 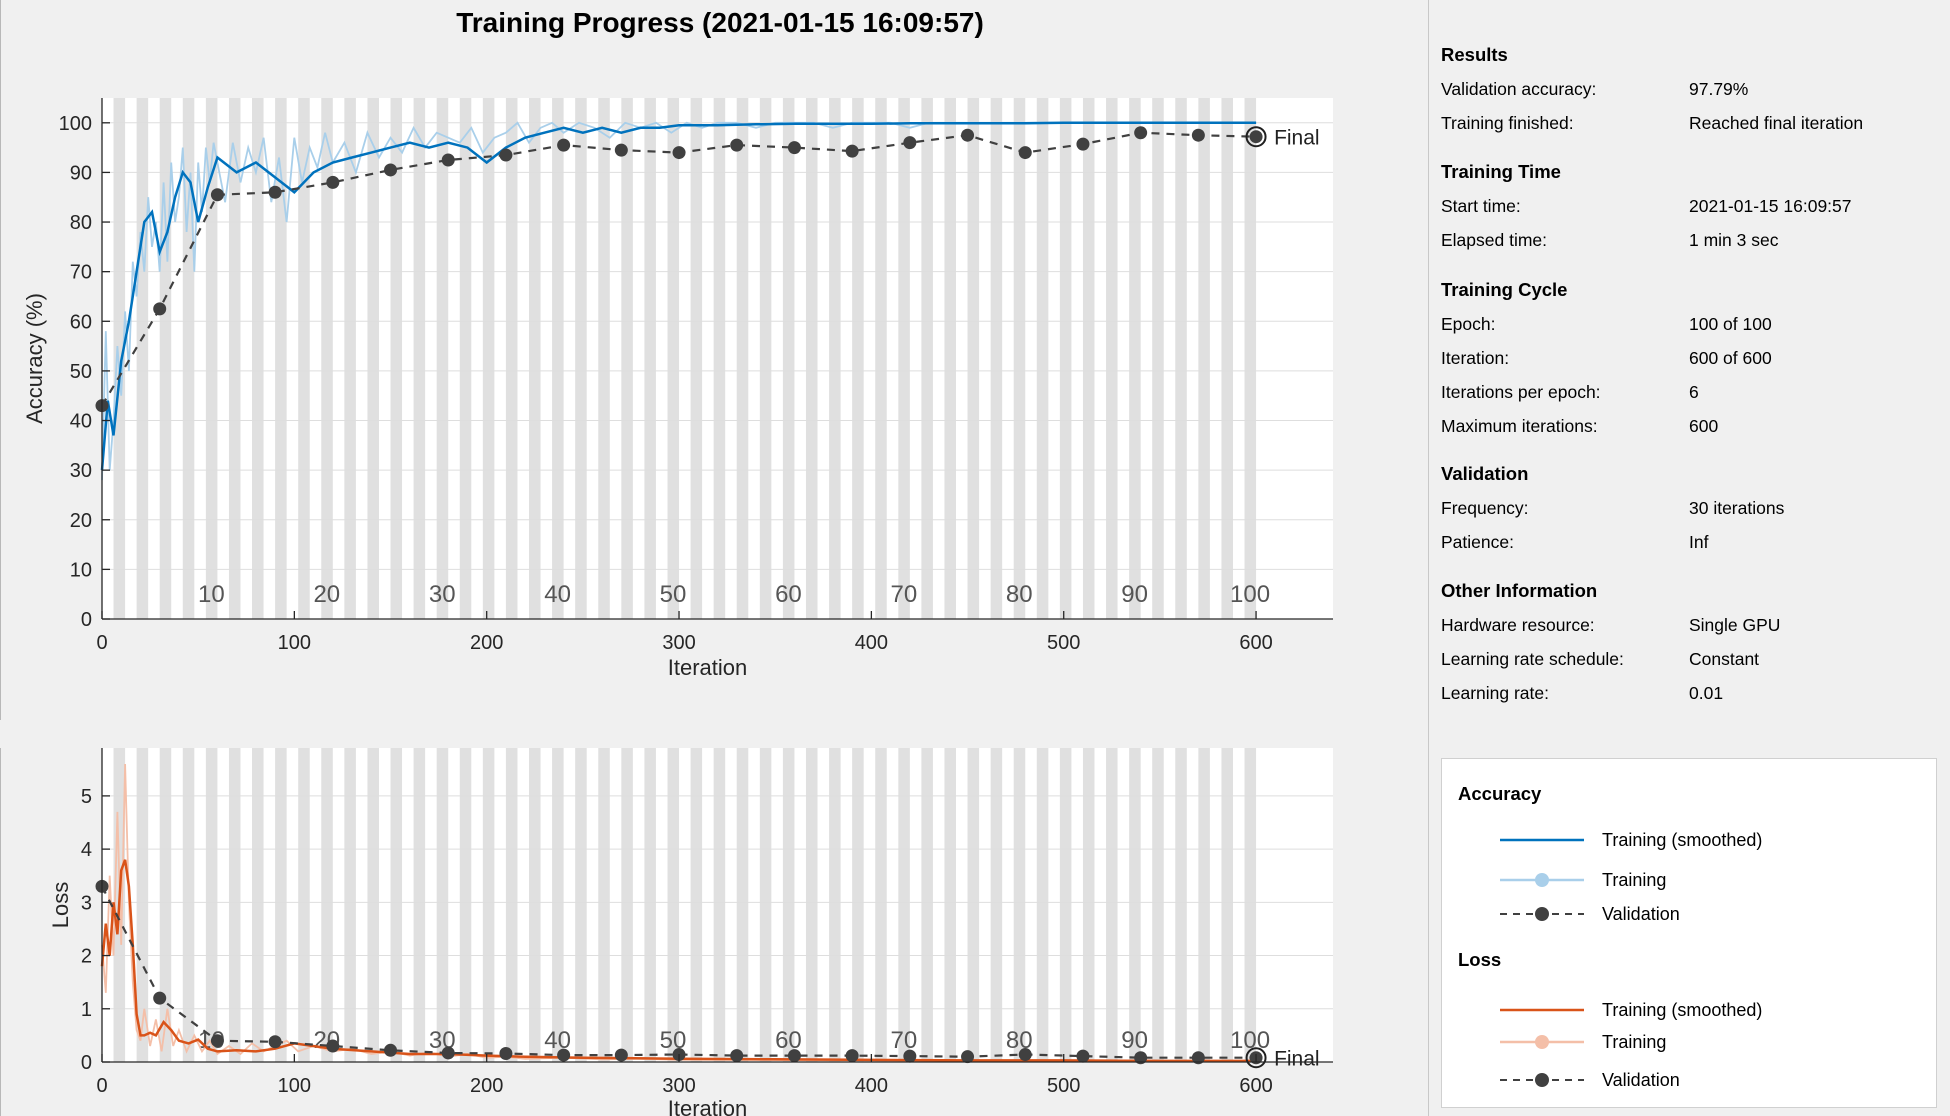 What do you see at coordinates (86, 957) in the screenshot?
I see `loss-y-tick-label: 2` at bounding box center [86, 957].